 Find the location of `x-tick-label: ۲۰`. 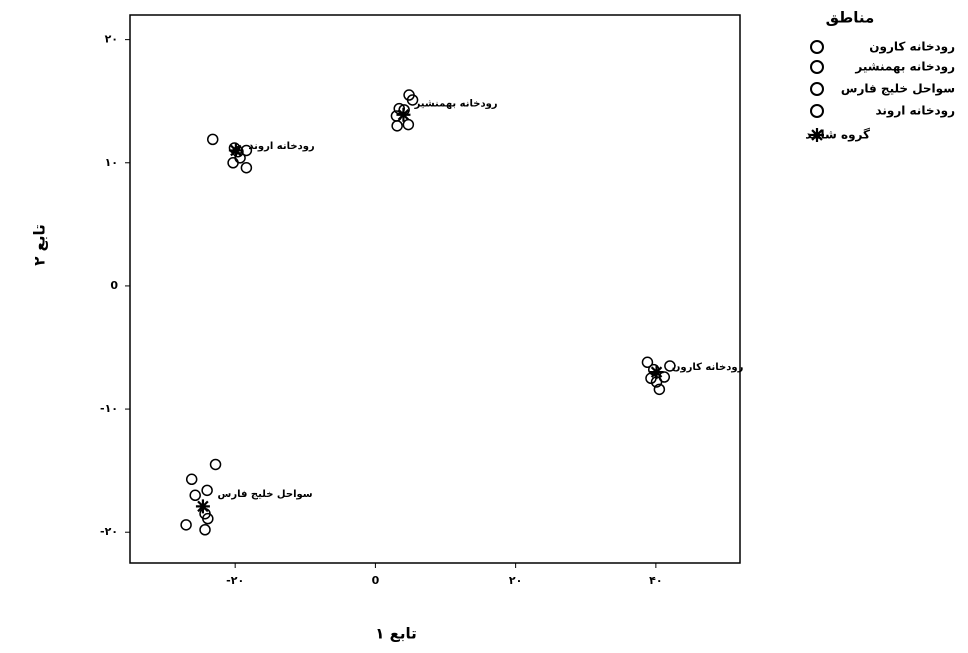

x-tick-label: ۲۰ is located at coordinates (515, 580).